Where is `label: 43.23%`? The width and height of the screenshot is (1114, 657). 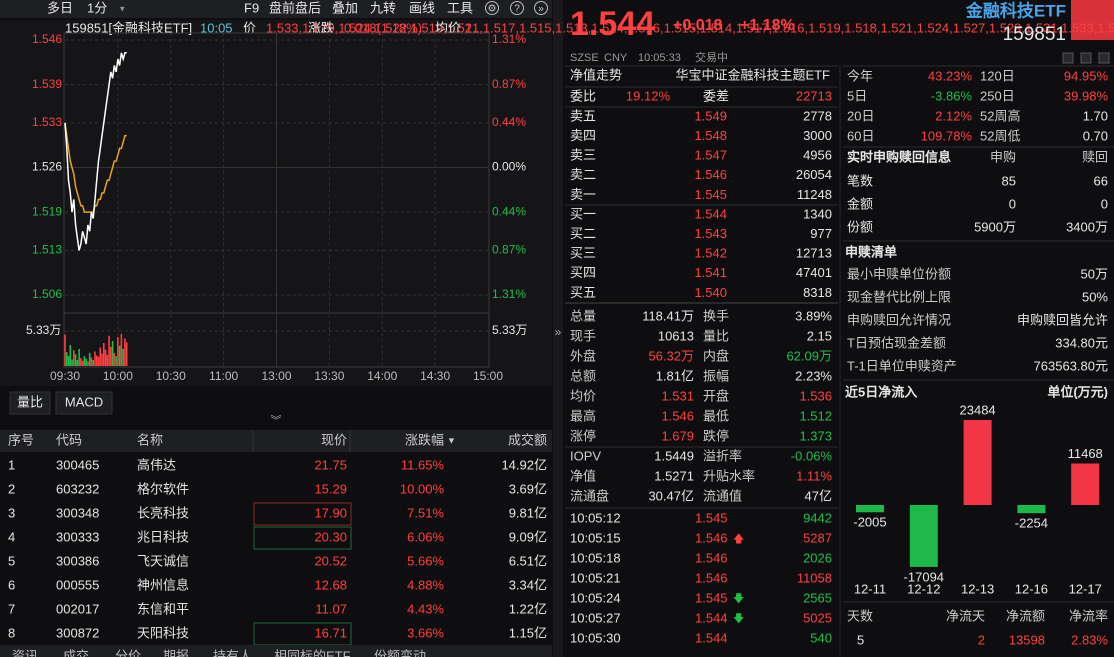
label: 43.23% is located at coordinates (950, 75).